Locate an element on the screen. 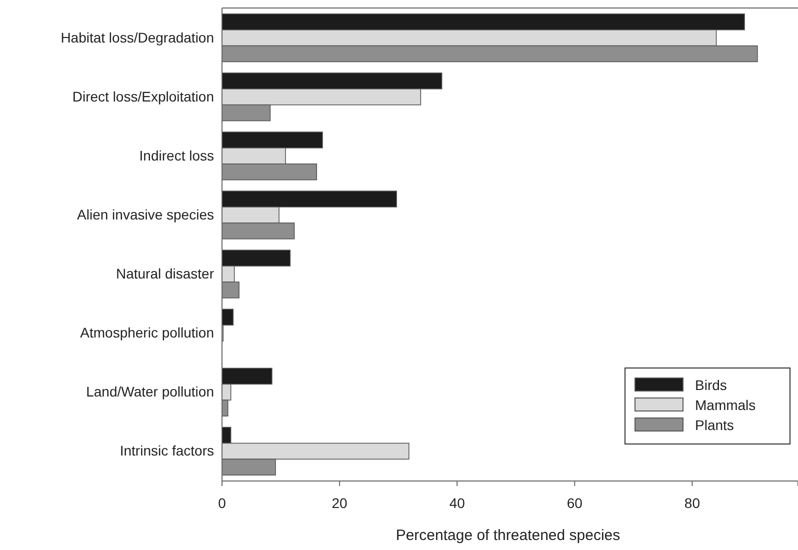 The image size is (798, 550). y-tick-label: Atmospheric pollution is located at coordinates (147, 332).